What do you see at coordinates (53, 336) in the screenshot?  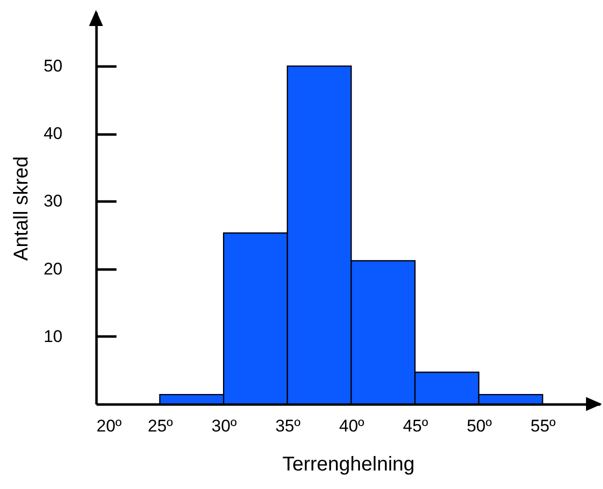 I see `y-tick-label: 10` at bounding box center [53, 336].